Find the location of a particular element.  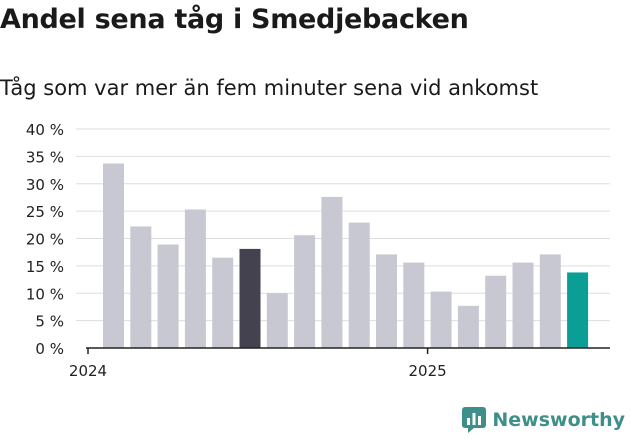

y-tick-label: 30 % is located at coordinates (45, 185).